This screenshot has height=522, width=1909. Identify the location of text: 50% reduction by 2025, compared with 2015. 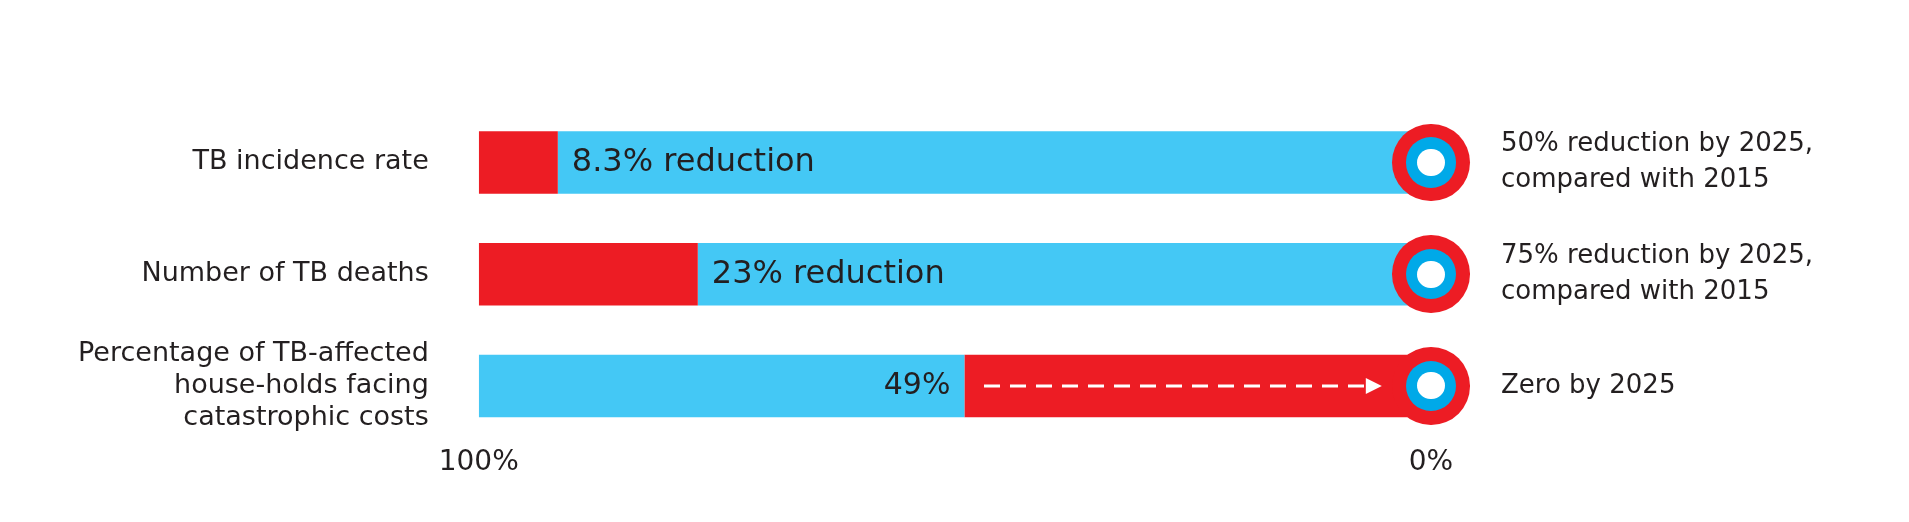
(1657, 160).